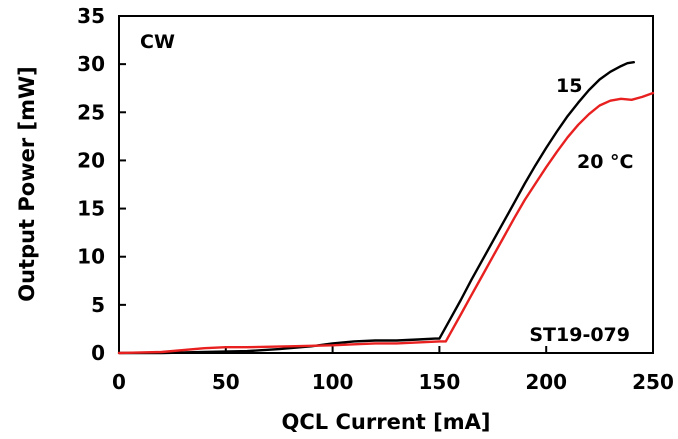  What do you see at coordinates (91, 112) in the screenshot?
I see `y-tick-label: 25` at bounding box center [91, 112].